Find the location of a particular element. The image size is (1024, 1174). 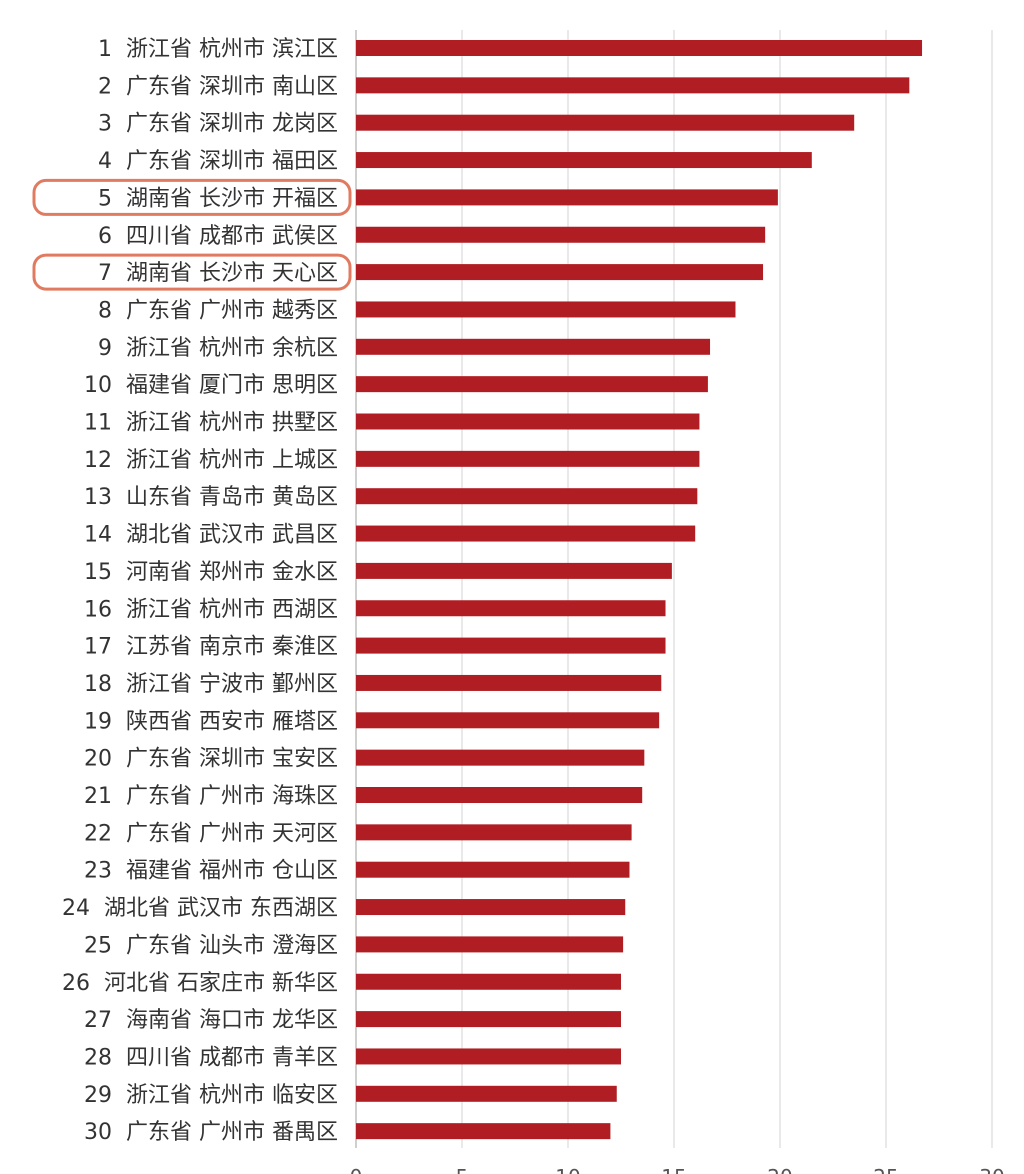

rank-label: 3 is located at coordinates (105, 124).